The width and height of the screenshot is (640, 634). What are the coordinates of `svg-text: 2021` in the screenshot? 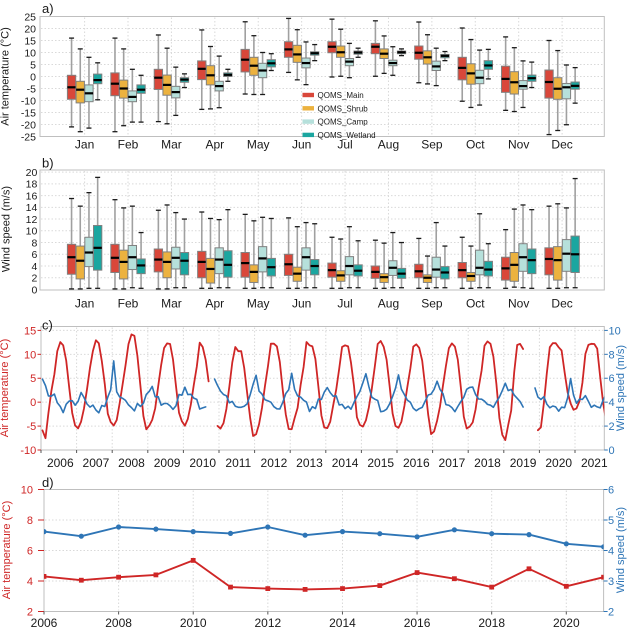 It's located at (594, 463).